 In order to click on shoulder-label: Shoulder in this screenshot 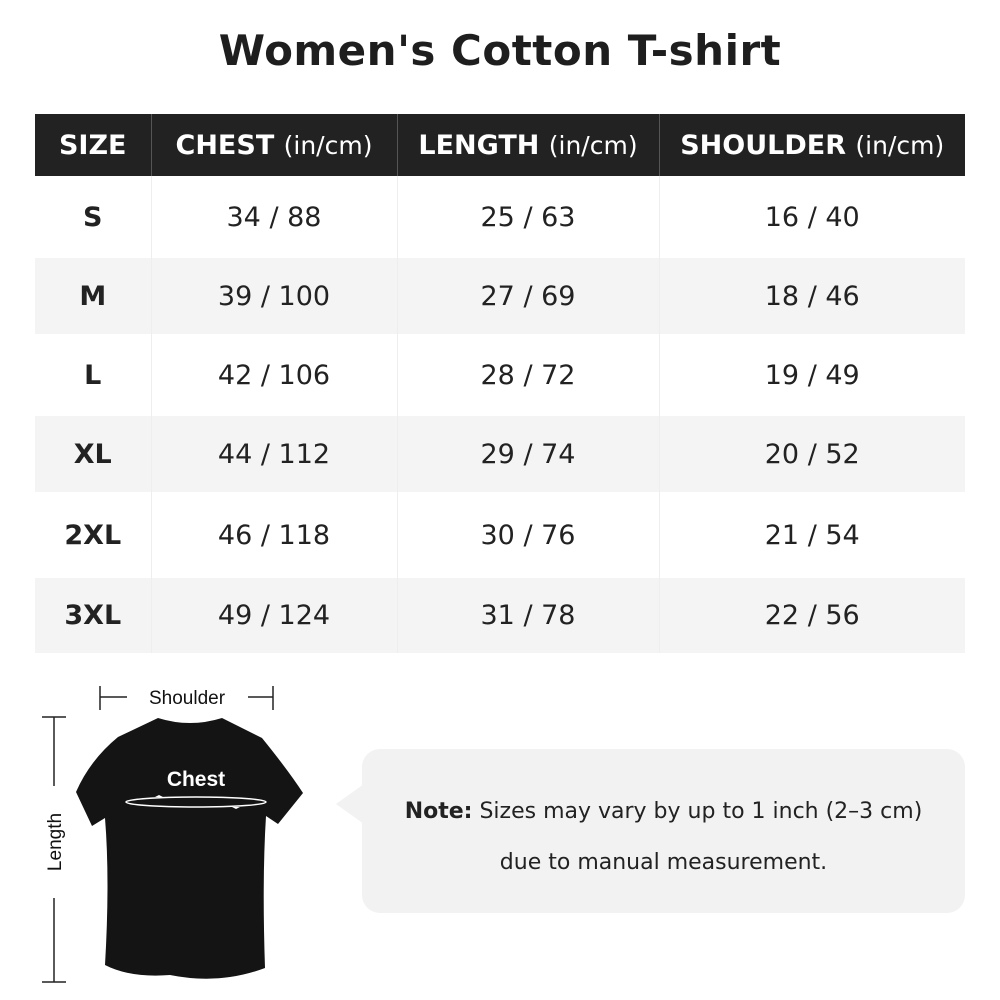, I will do `click(187, 698)`.